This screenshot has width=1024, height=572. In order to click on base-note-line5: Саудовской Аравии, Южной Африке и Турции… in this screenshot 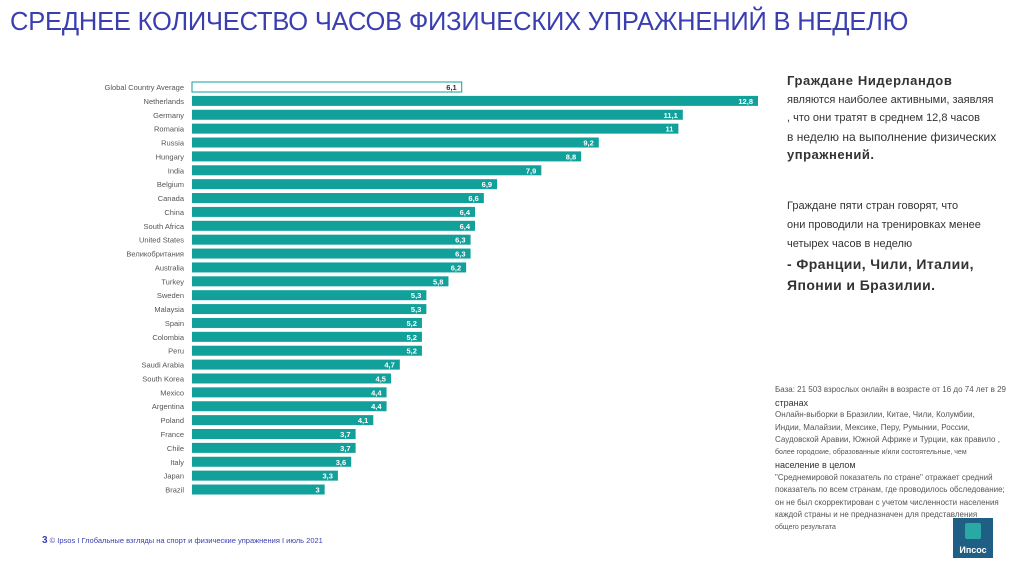, I will do `click(887, 439)`.